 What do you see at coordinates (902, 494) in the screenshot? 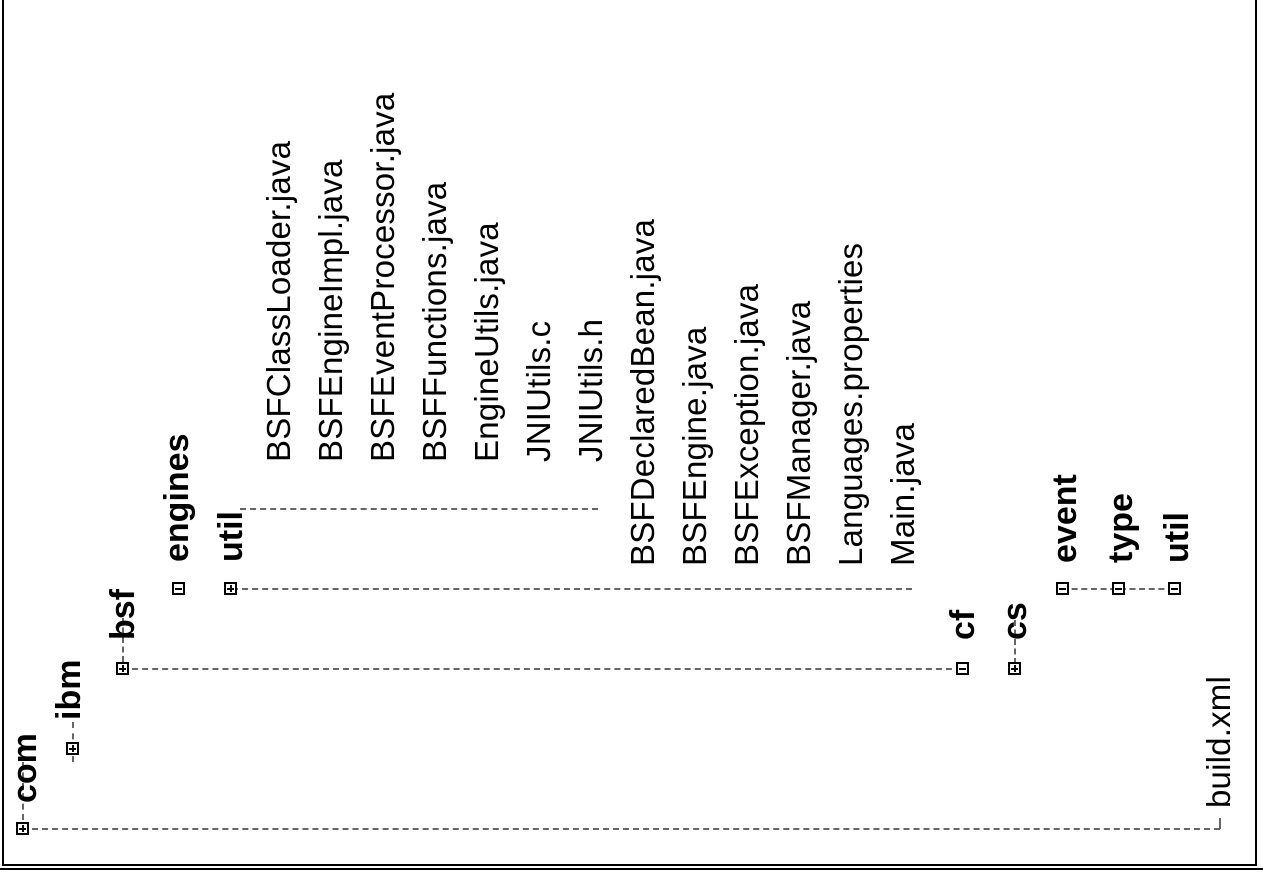
I see `tree-leaf-file: Main.java` at bounding box center [902, 494].